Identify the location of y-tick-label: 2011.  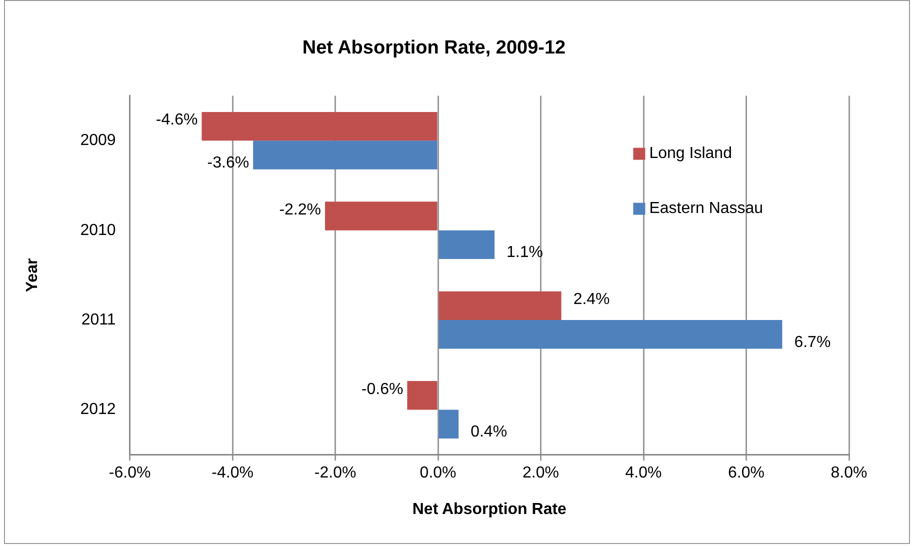
(98, 319).